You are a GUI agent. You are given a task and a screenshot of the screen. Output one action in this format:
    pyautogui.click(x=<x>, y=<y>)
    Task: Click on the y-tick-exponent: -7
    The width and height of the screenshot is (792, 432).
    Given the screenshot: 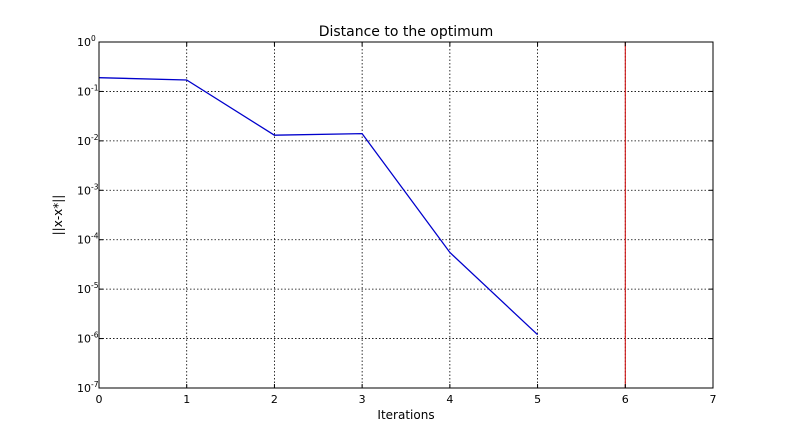 What is the action you would take?
    pyautogui.click(x=95, y=384)
    